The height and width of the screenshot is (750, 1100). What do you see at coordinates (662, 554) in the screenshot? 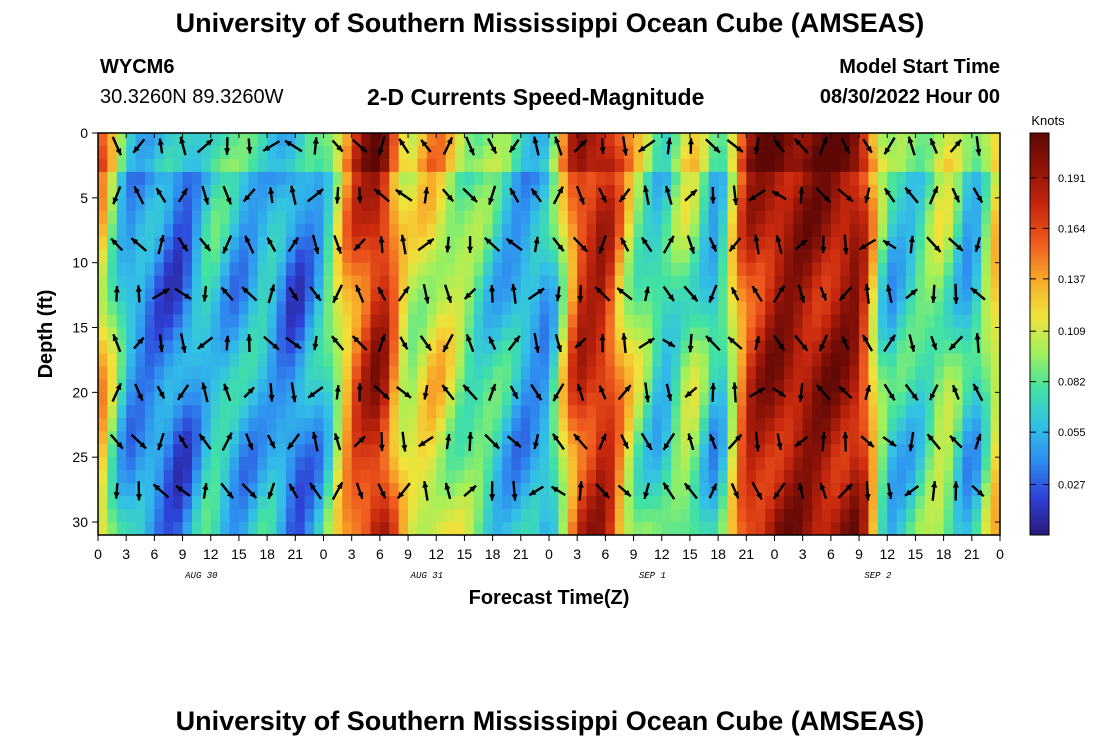
I see `x-tick-label: 12` at bounding box center [662, 554].